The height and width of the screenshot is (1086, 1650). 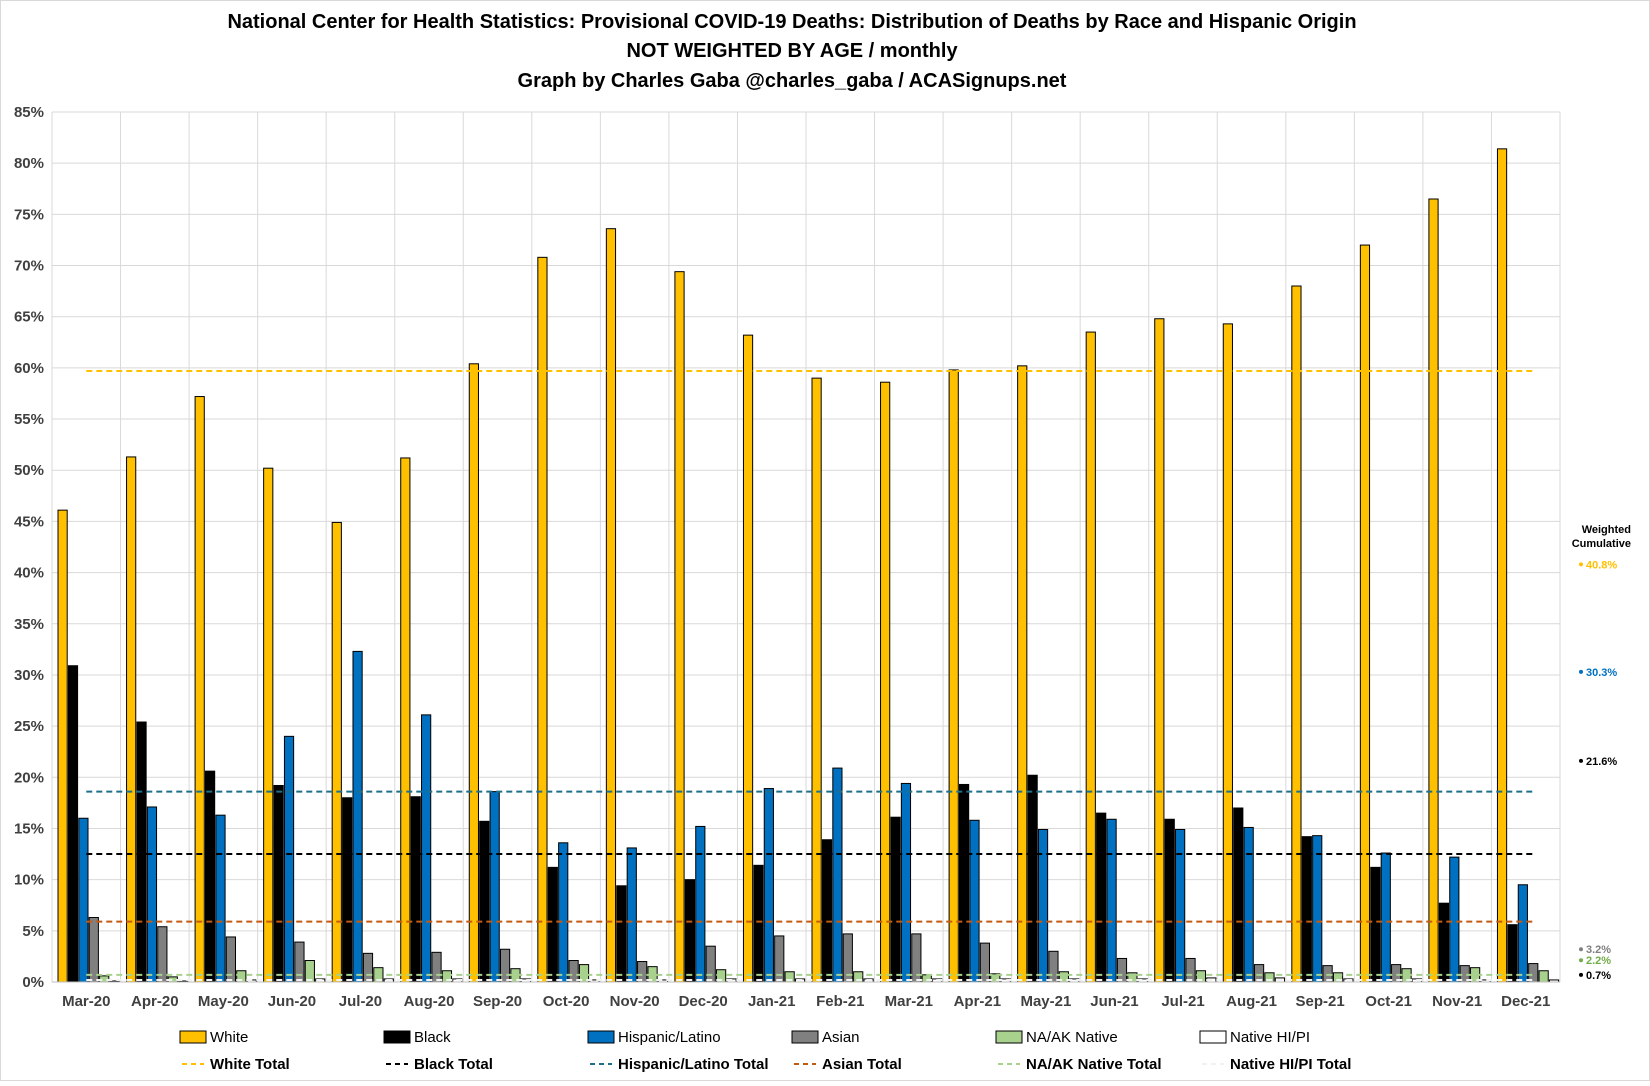 I want to click on x-tick-label: Jun-20, so click(x=292, y=1001).